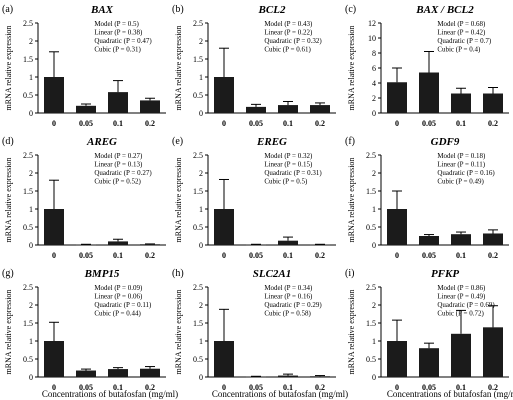 Image resolution: width=513 pixels, height=400 pixels. I want to click on y-tick-label: 8, so click(374, 53).